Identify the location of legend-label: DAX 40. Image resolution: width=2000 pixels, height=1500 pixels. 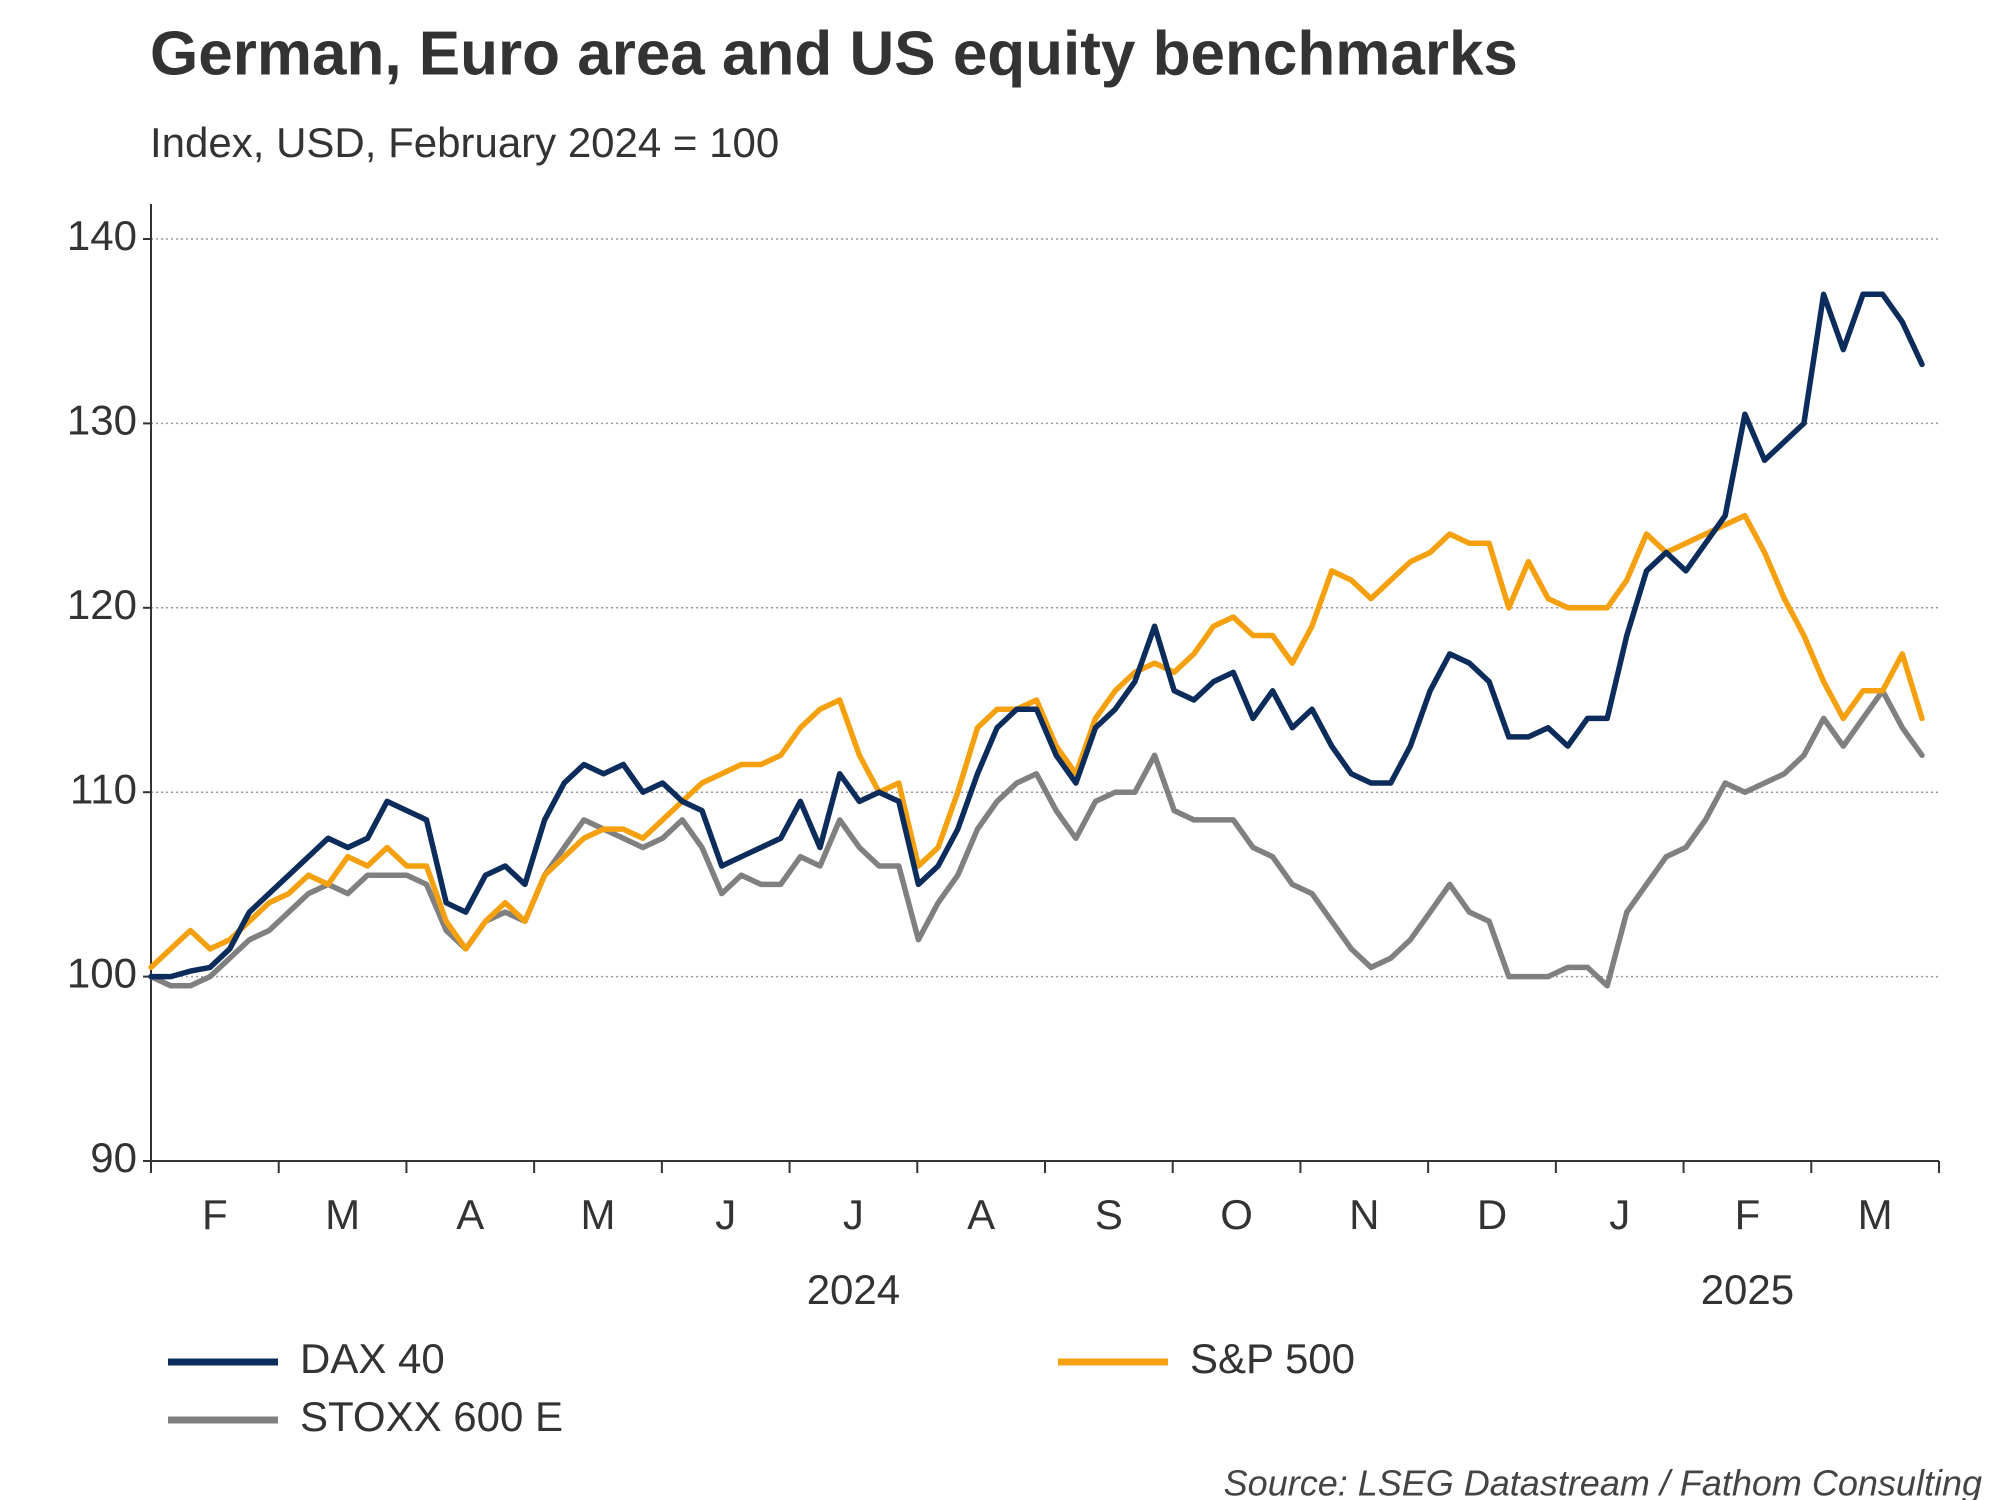
(372, 1358).